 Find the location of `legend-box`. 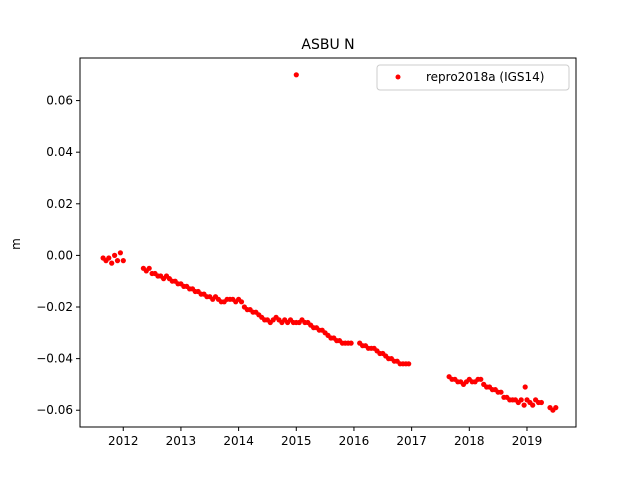

legend-box is located at coordinates (473, 77).